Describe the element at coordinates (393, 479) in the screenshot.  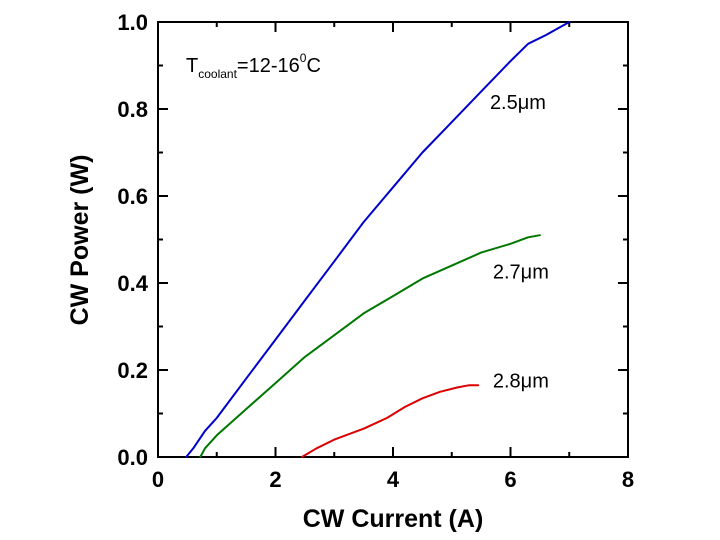
I see `x-tick-label: 4` at that location.